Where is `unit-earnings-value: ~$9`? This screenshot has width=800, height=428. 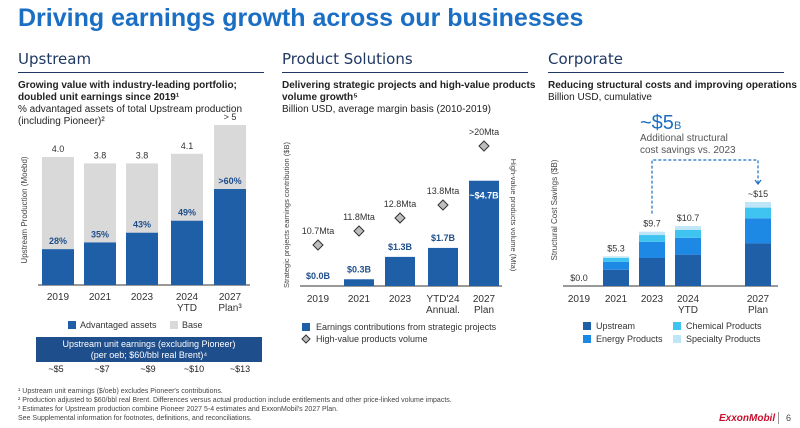 unit-earnings-value: ~$9 is located at coordinates (148, 369).